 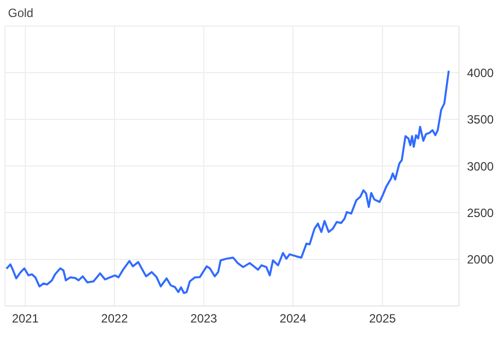 What do you see at coordinates (480, 73) in the screenshot?
I see `y-tick-label: 4000` at bounding box center [480, 73].